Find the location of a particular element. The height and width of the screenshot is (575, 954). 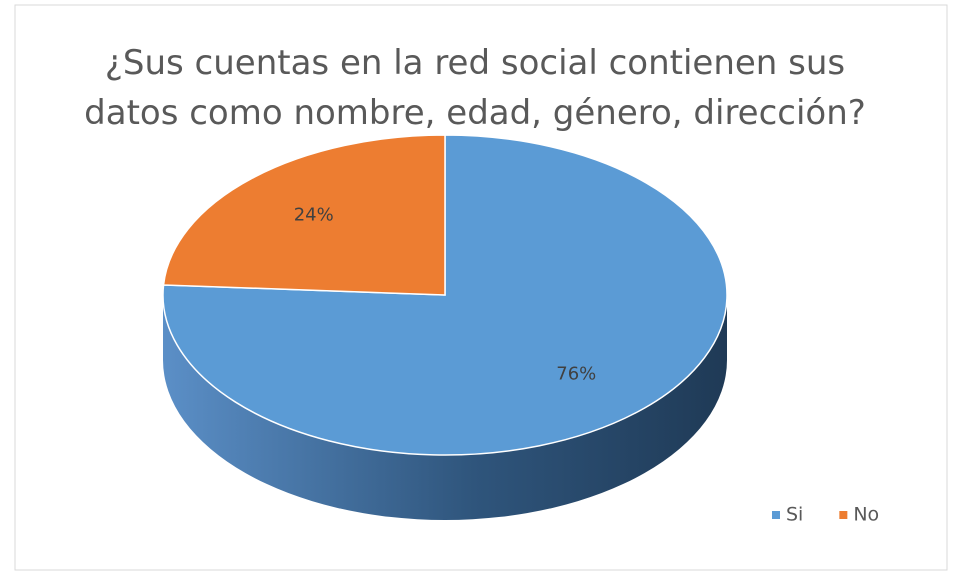

data-label: 76% is located at coordinates (576, 373).